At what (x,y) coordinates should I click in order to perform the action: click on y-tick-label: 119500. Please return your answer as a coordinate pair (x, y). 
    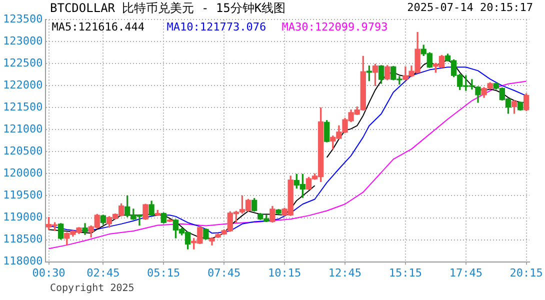
    Looking at the image, I should click on (22, 195).